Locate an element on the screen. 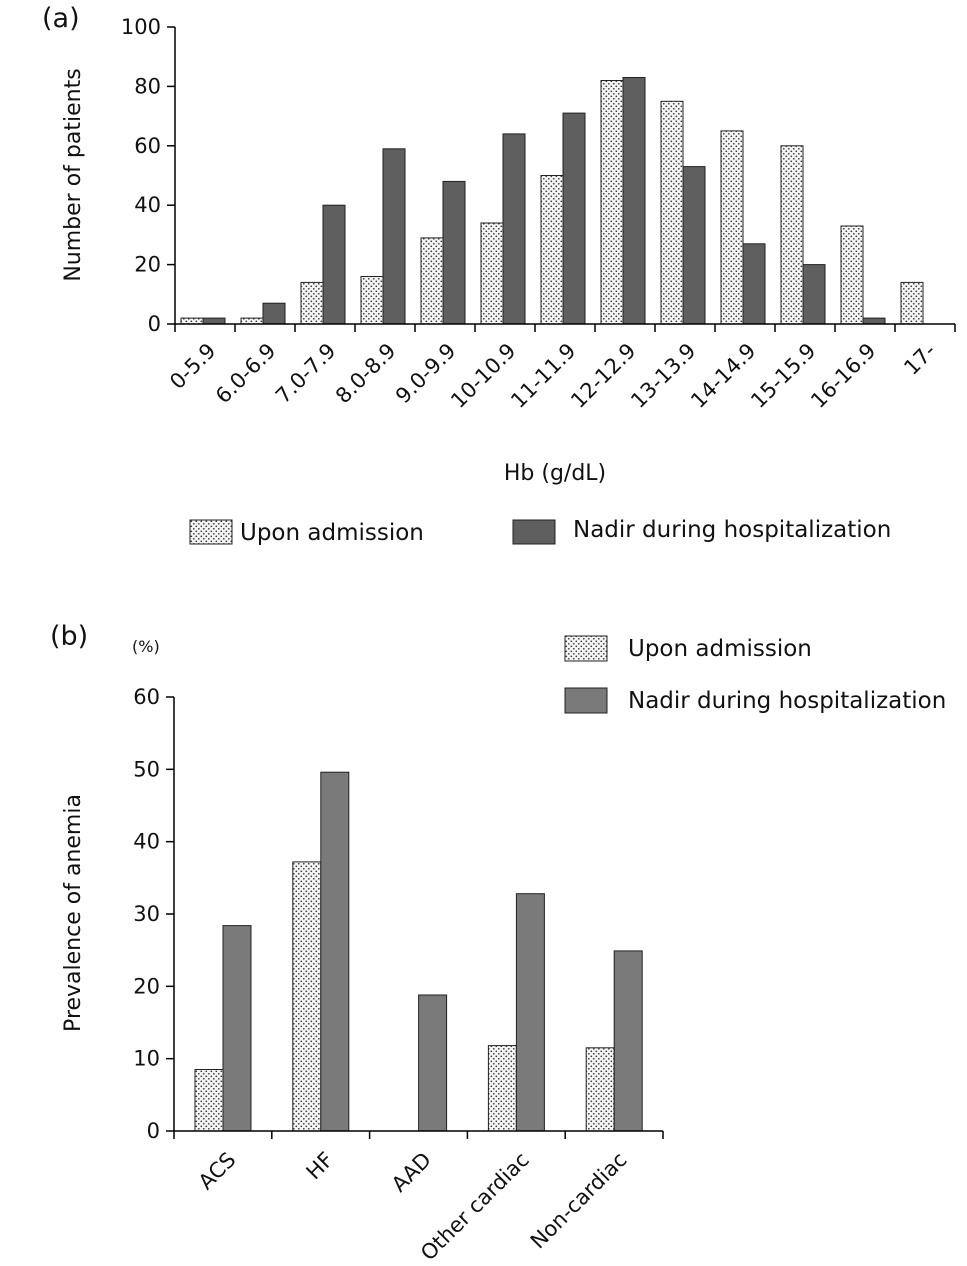  panel-b-y-tick-label: 20 is located at coordinates (146, 986).